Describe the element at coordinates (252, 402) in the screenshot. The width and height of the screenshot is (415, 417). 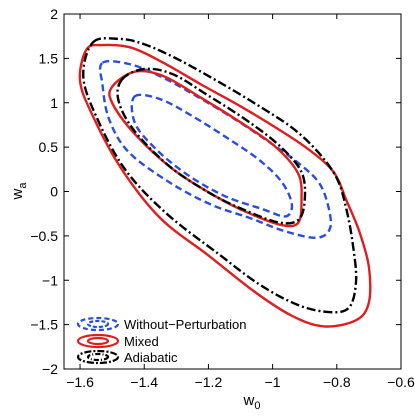
I see `x-axis-label: w0` at that location.